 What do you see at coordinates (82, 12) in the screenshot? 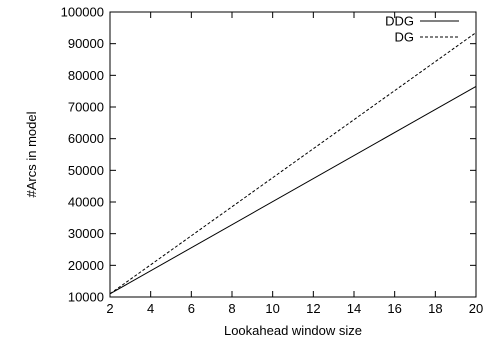
I see `y-tick-label: 100000` at bounding box center [82, 12].